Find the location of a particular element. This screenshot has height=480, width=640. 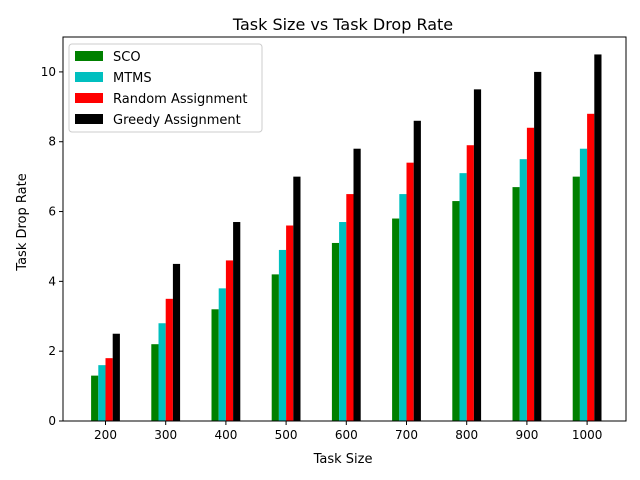

x-tick-label-300: 300 is located at coordinates (165, 435).